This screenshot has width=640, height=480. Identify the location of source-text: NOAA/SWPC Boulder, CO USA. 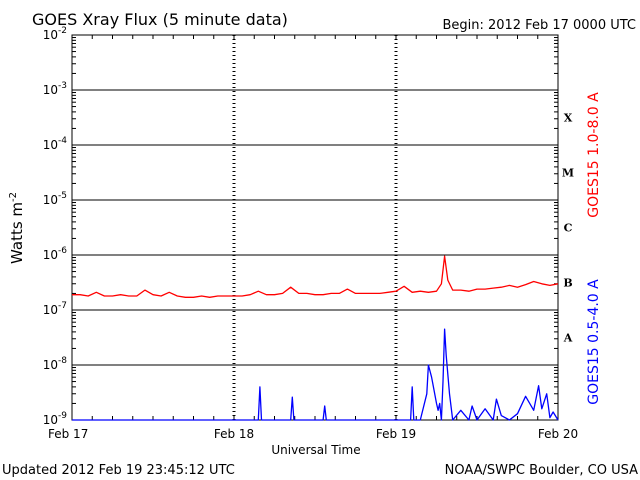
(541, 470).